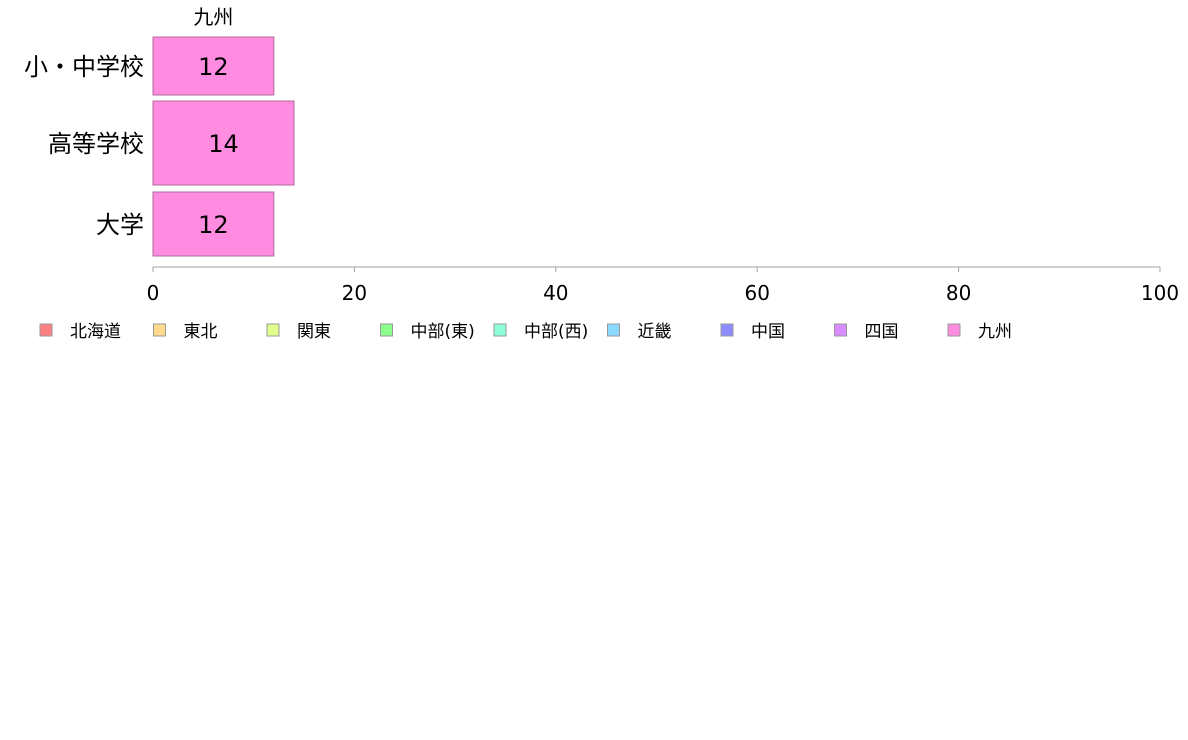 The height and width of the screenshot is (740, 1188). What do you see at coordinates (958, 293) in the screenshot?
I see `x-tick-label-4: 80` at bounding box center [958, 293].